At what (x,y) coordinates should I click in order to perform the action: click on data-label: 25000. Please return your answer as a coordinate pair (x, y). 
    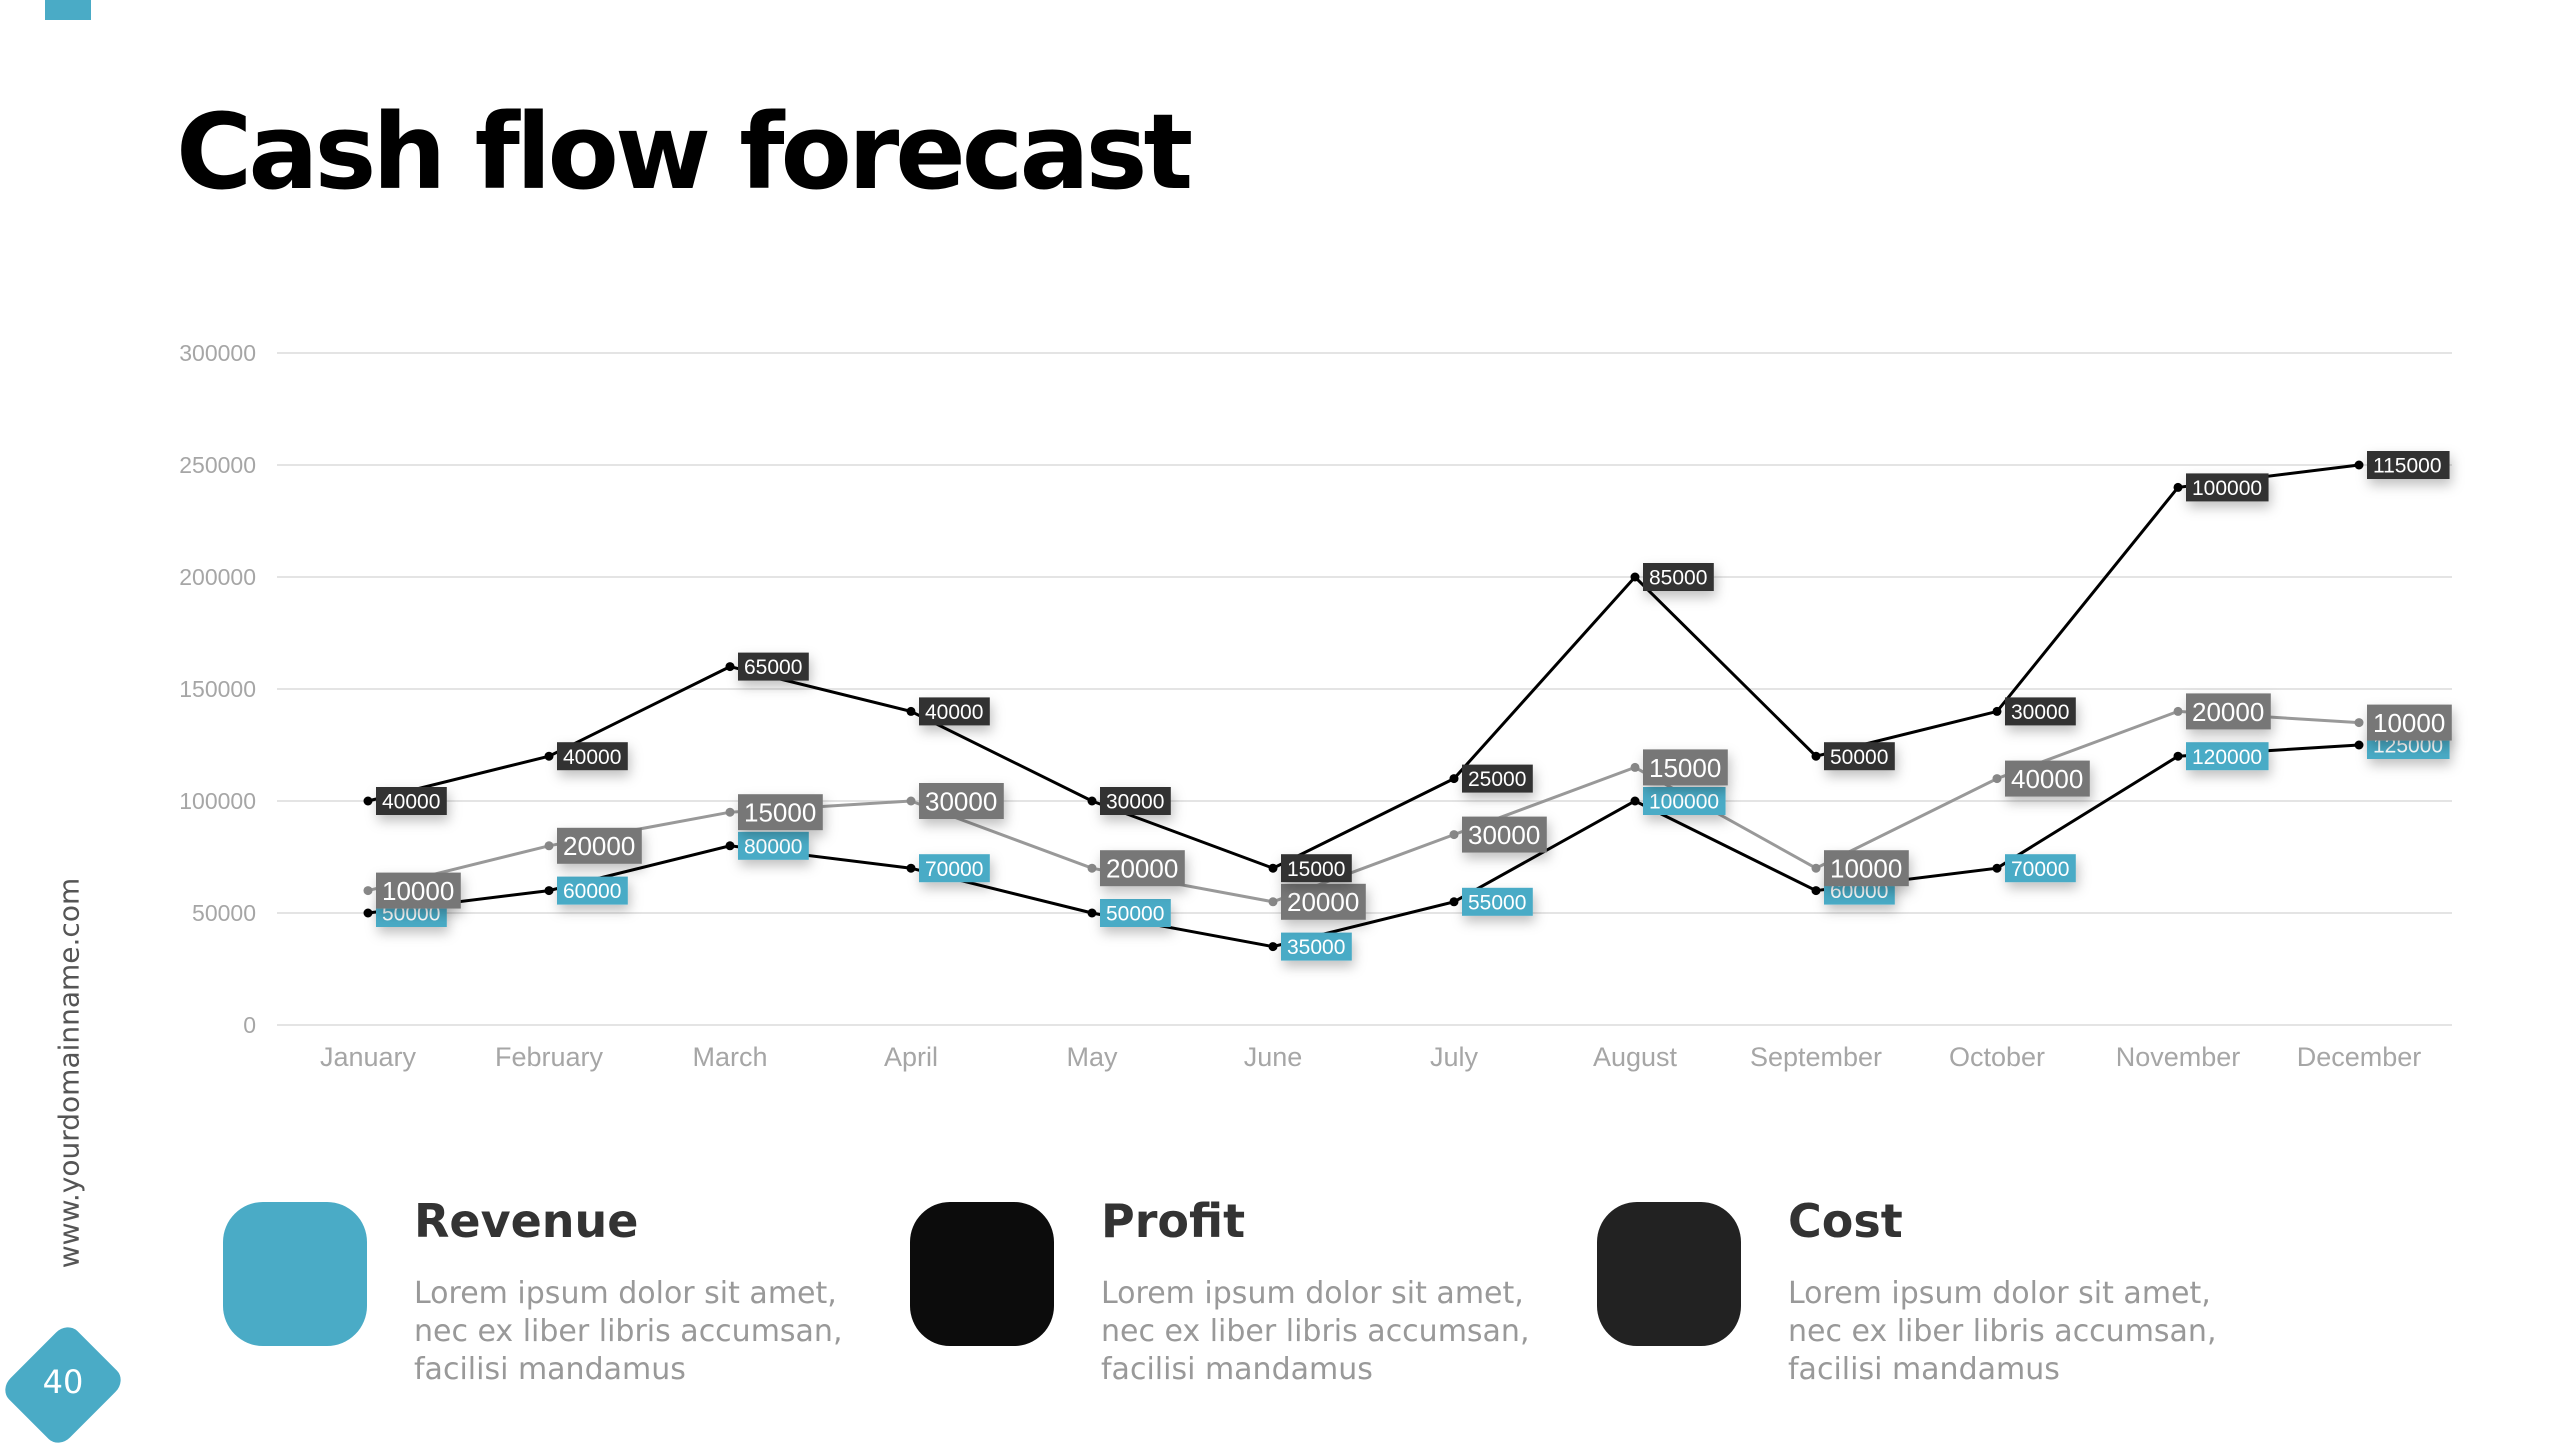
    Looking at the image, I should click on (1497, 779).